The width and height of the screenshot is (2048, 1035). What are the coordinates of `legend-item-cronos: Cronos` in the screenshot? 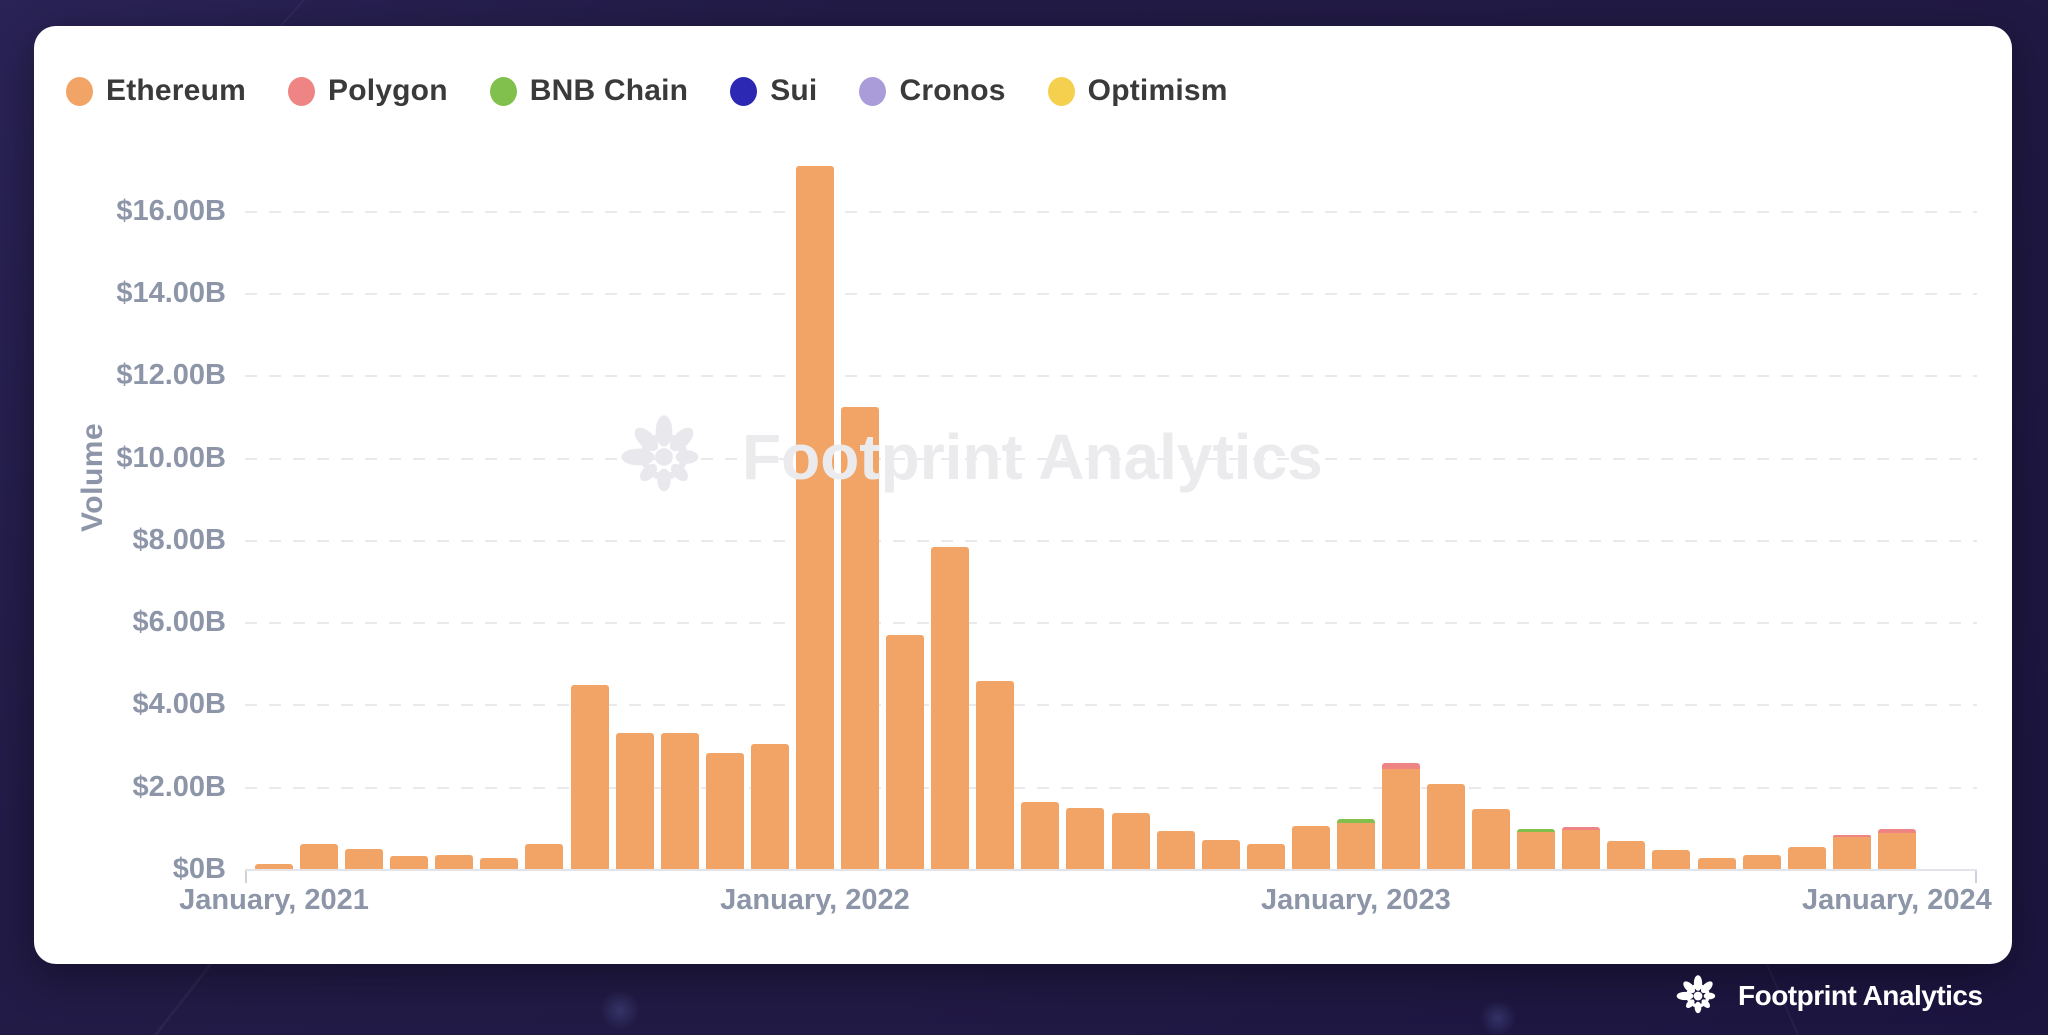 It's located at (932, 91).